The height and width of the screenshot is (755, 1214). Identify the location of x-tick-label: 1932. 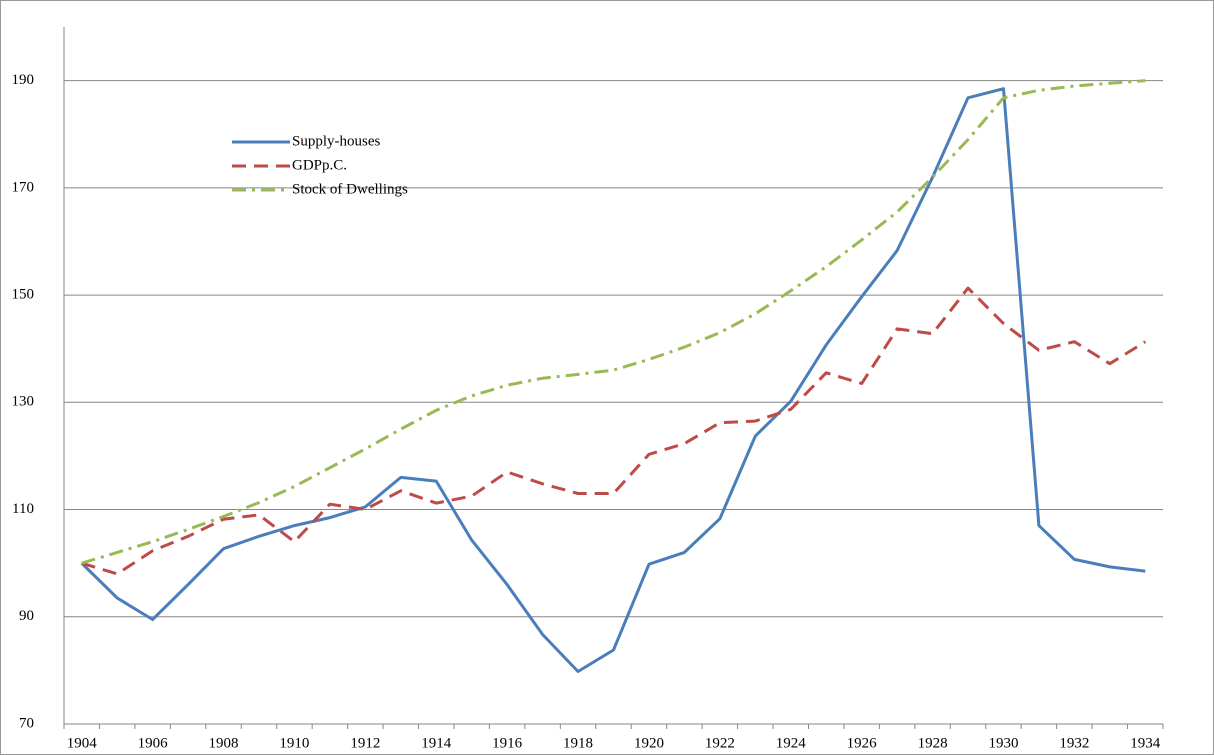
(1074, 743).